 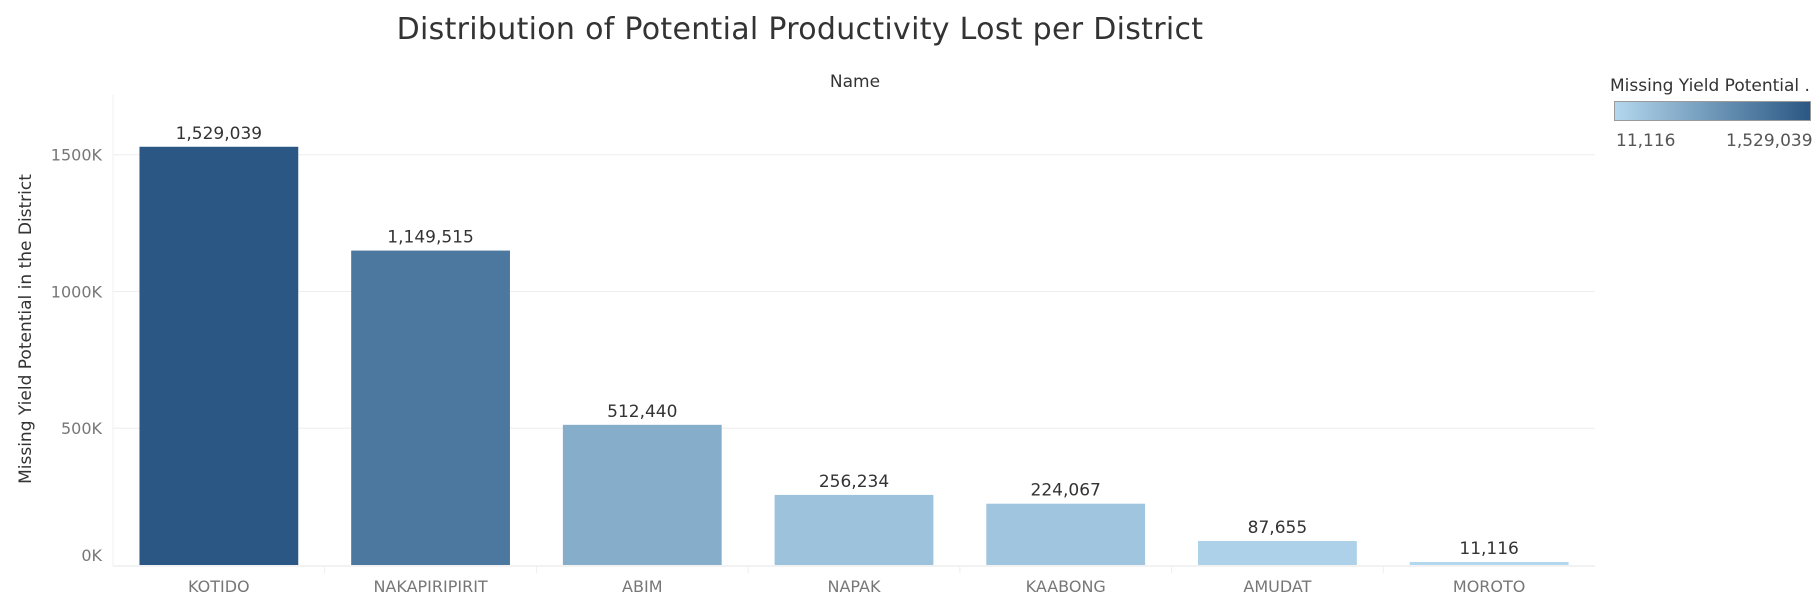 What do you see at coordinates (82, 428) in the screenshot?
I see `y-tick-label: 500K` at bounding box center [82, 428].